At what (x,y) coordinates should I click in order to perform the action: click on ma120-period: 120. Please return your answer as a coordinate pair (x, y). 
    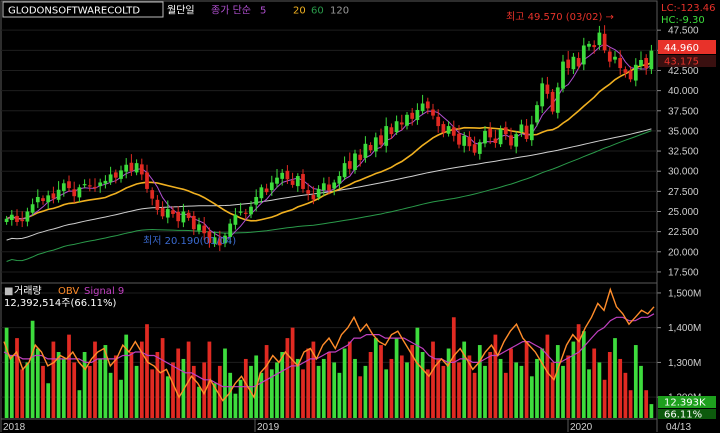
    Looking at the image, I should click on (339, 11).